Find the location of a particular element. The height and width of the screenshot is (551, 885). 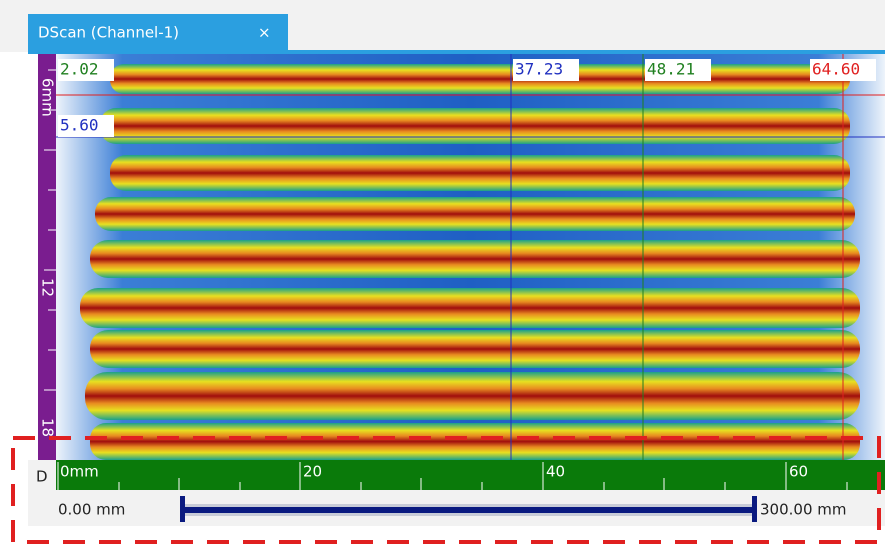

cursor-label: 64.60 is located at coordinates (836, 69).